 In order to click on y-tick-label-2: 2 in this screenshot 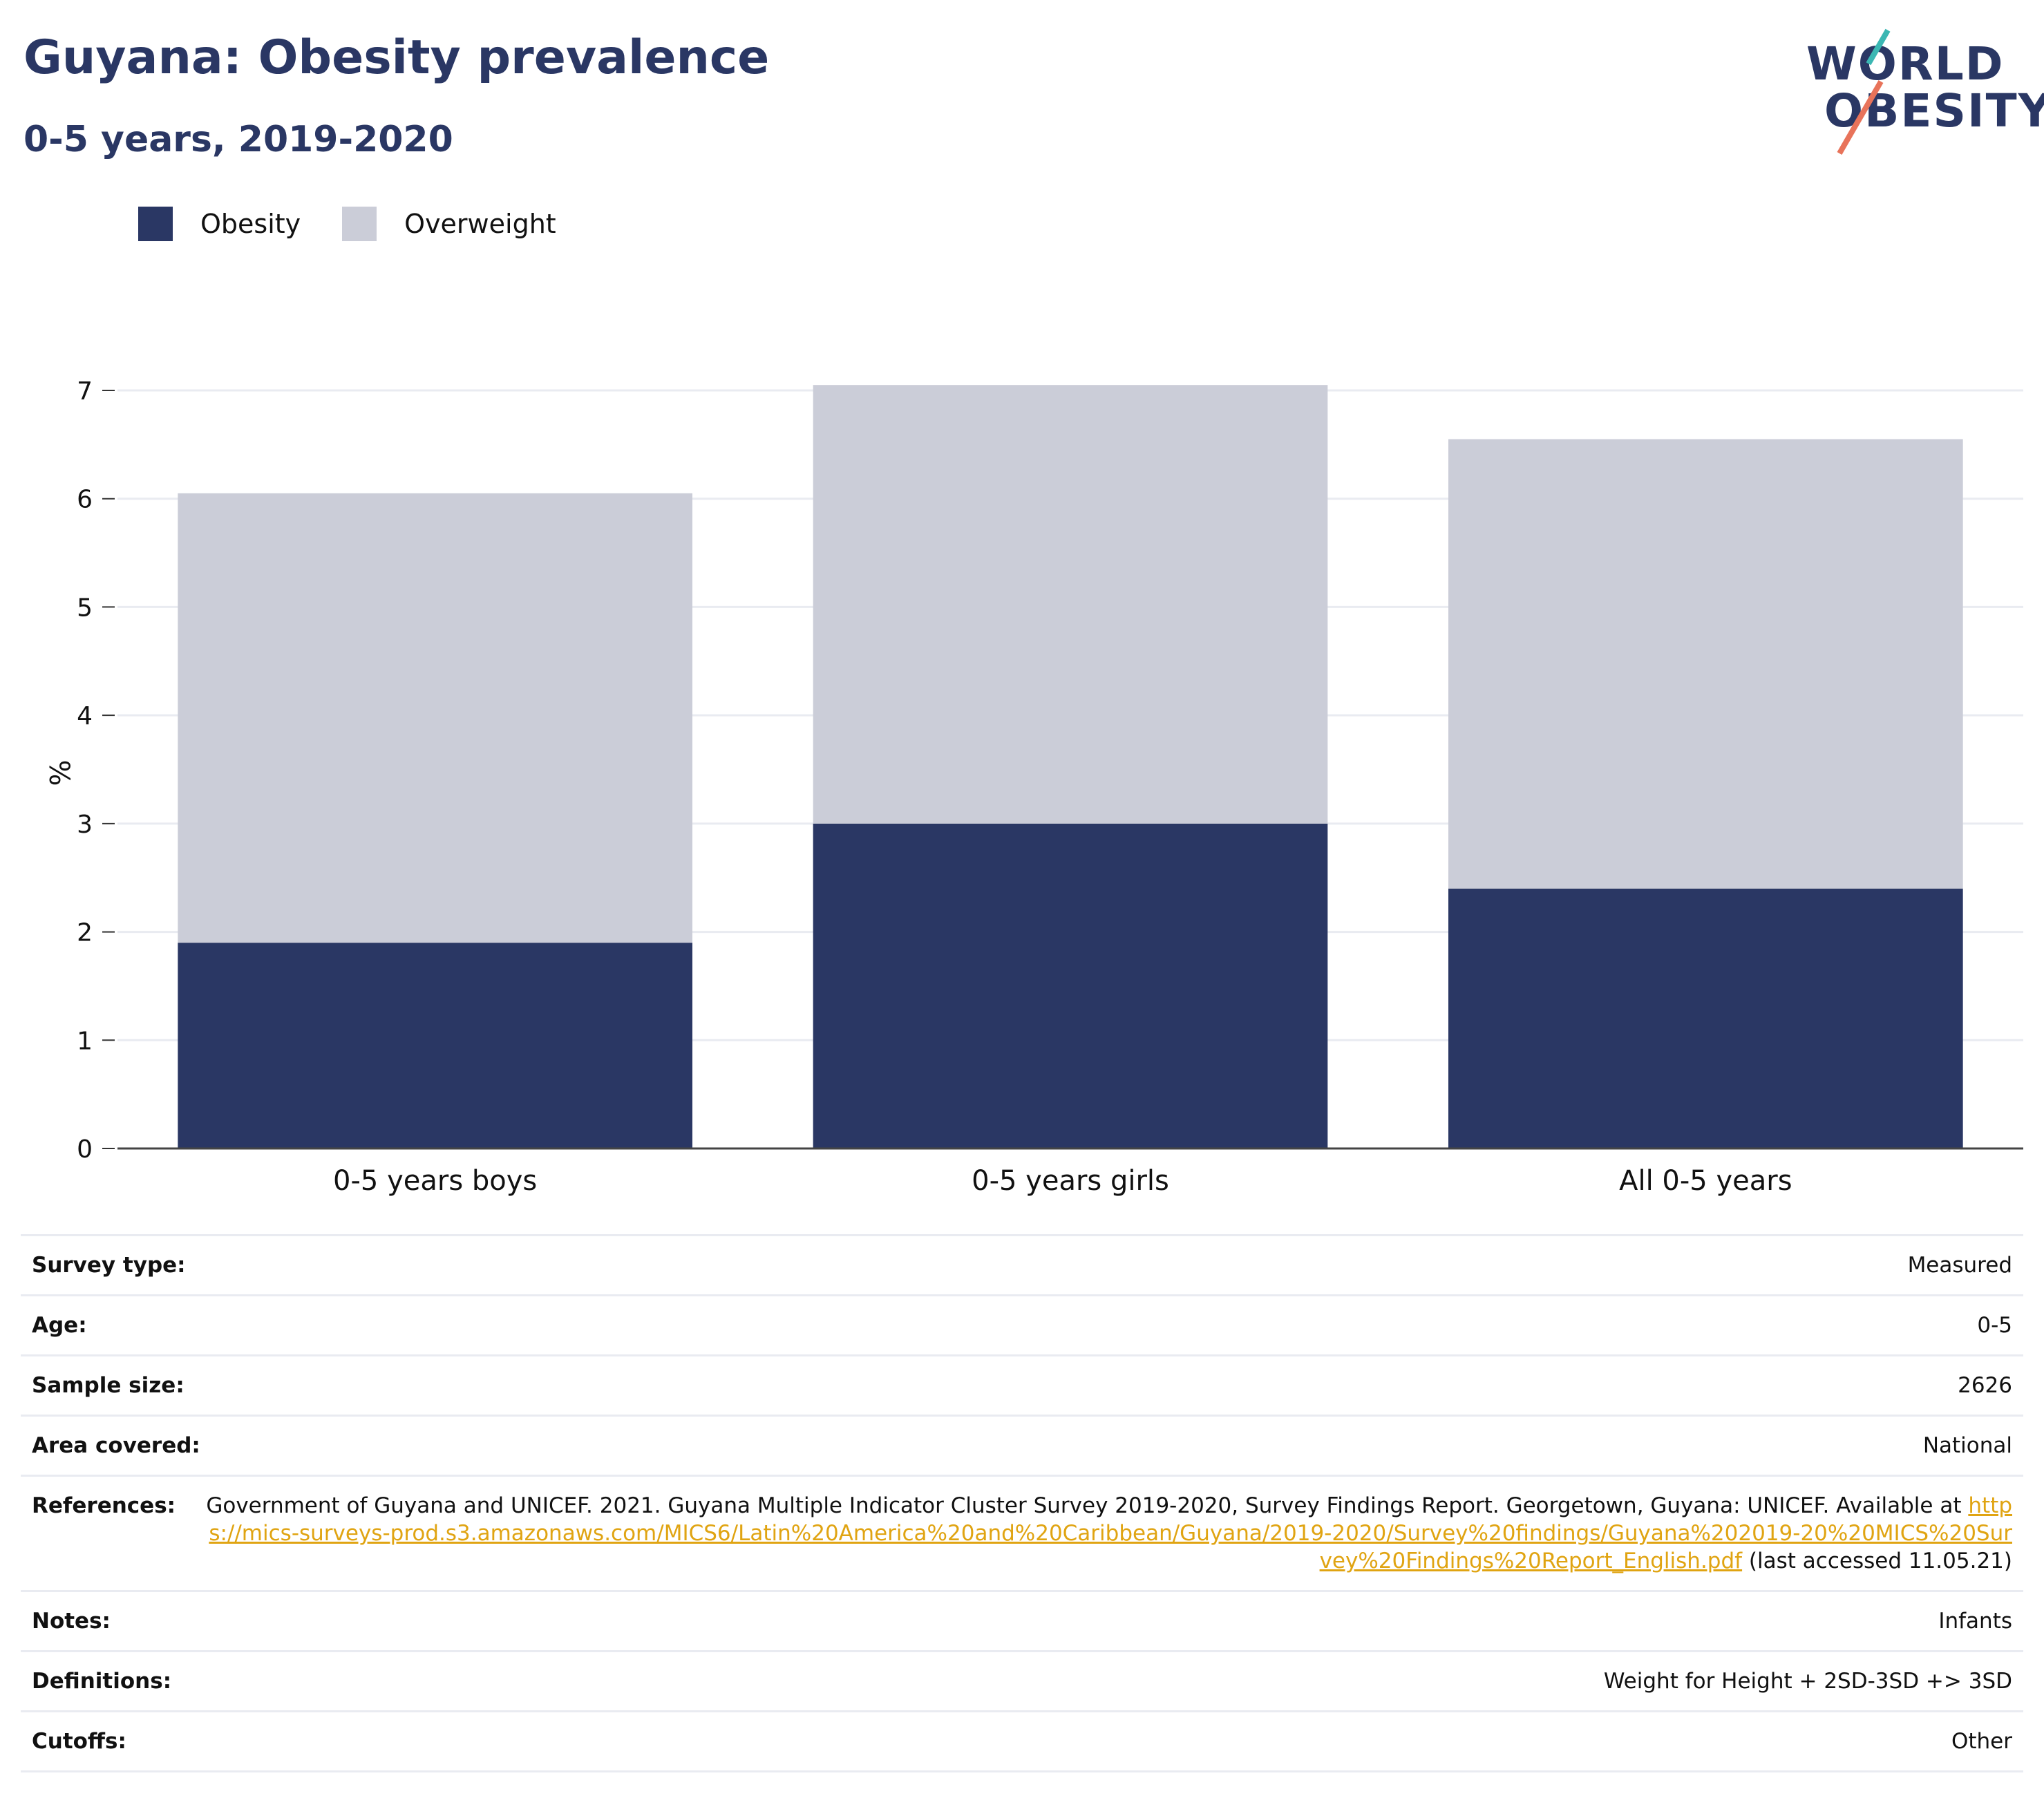, I will do `click(85, 933)`.